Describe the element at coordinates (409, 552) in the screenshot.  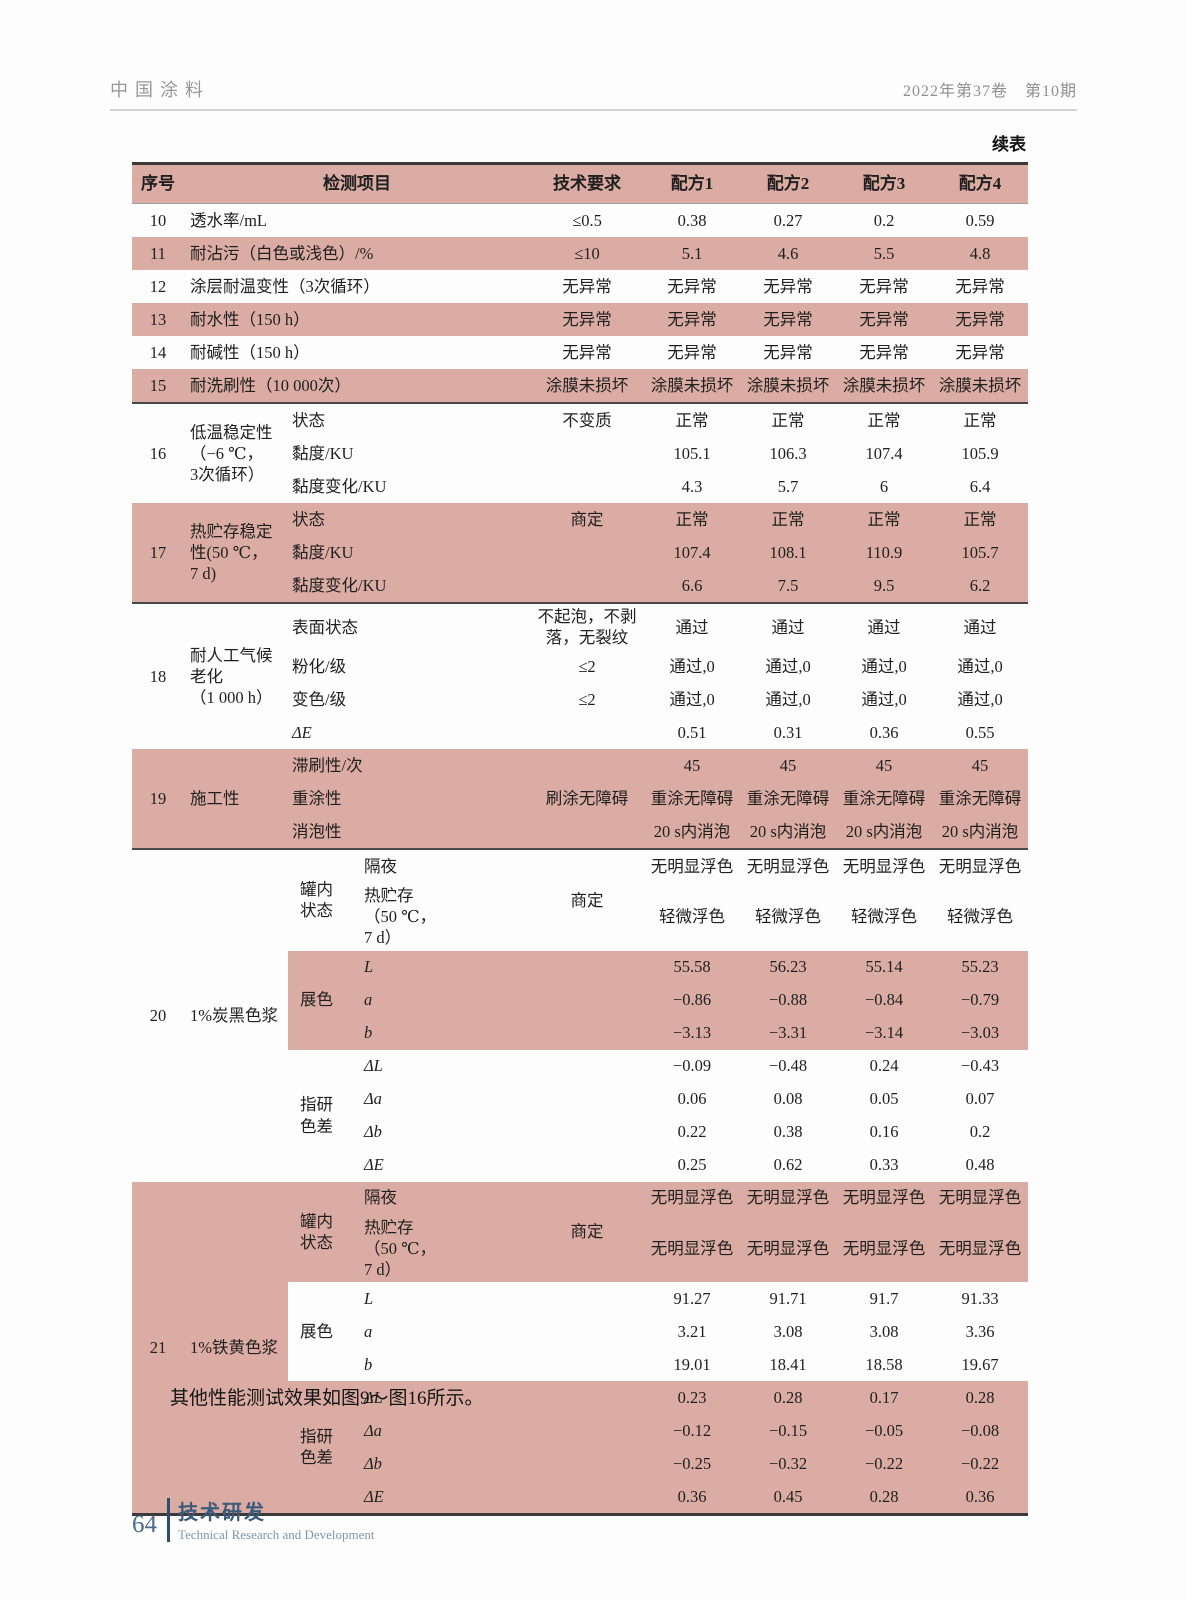
I see `cell-subitem: 黏度/KU` at that location.